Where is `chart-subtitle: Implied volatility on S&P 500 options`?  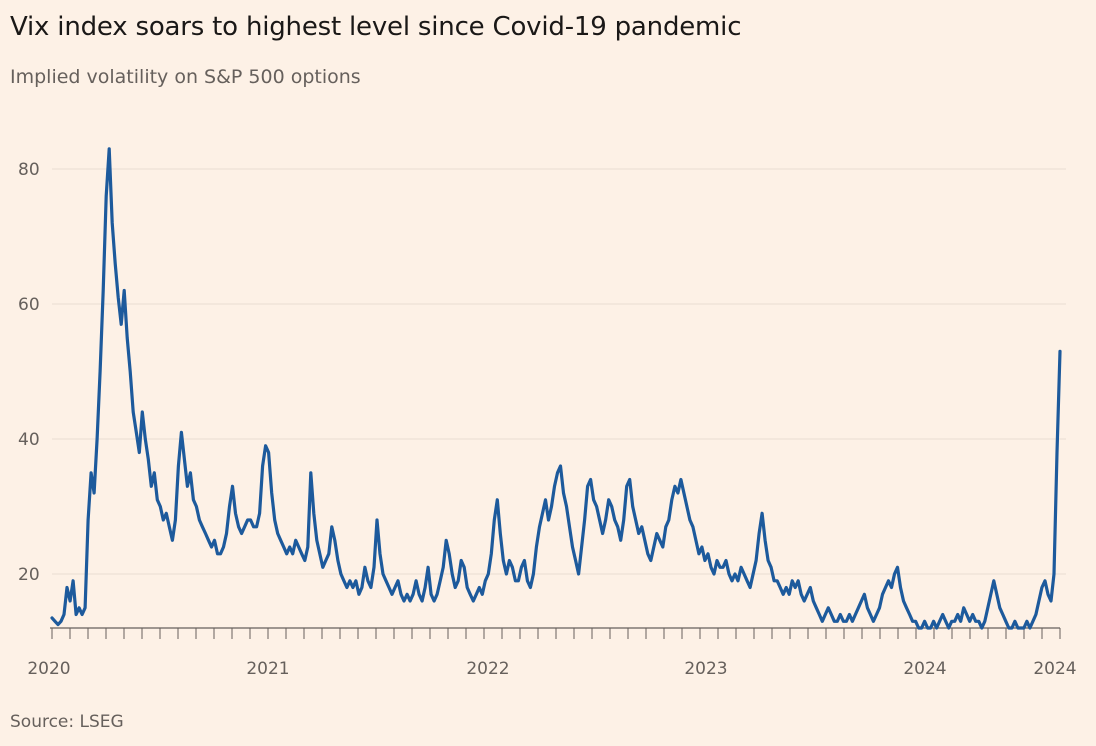
chart-subtitle: Implied volatility on S&P 500 options is located at coordinates (185, 77).